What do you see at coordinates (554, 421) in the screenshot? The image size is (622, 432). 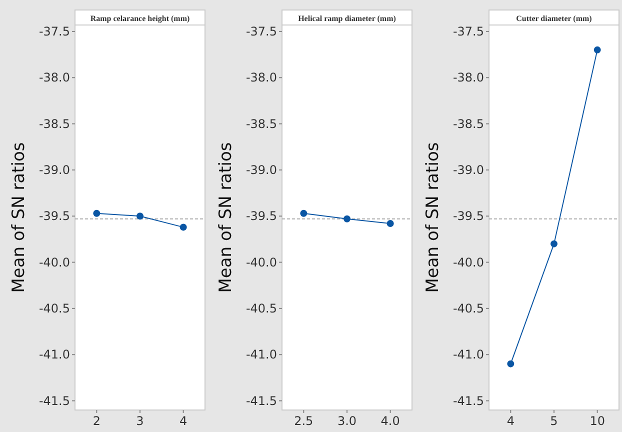 I see `x-tick-label: 5` at bounding box center [554, 421].